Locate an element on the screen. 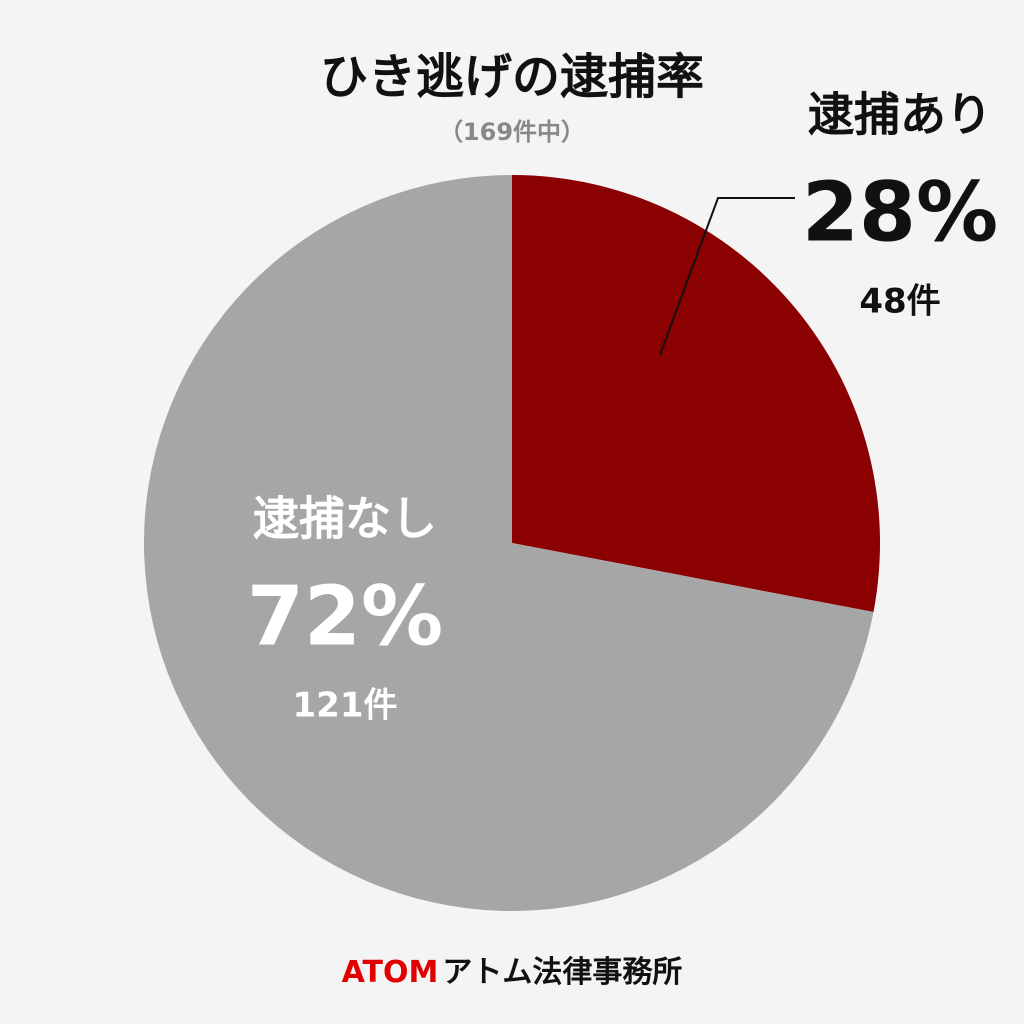 This screenshot has height=1024, width=1024. leader-line is located at coordinates (727, 276).